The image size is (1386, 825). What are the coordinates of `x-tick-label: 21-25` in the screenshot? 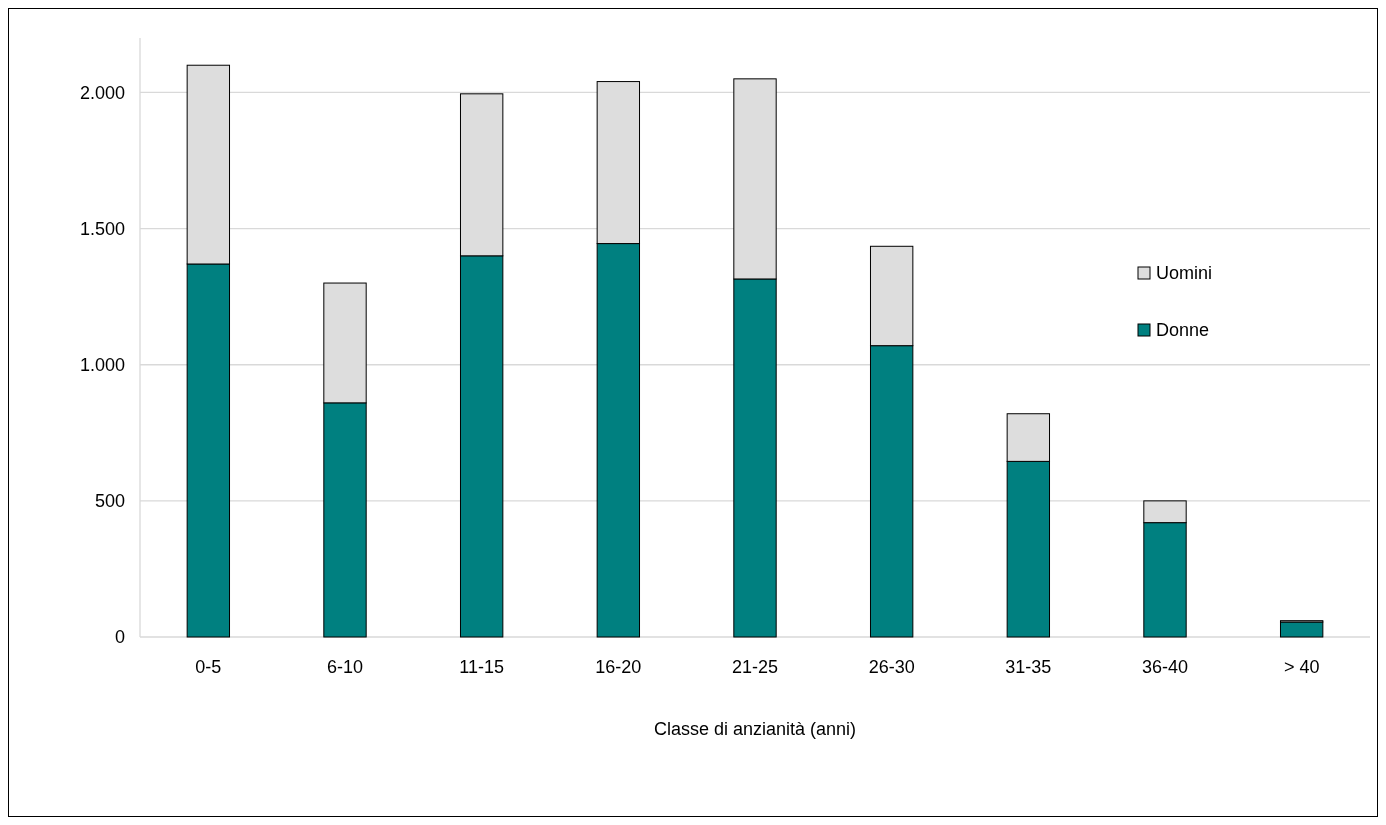 It's located at (755, 667).